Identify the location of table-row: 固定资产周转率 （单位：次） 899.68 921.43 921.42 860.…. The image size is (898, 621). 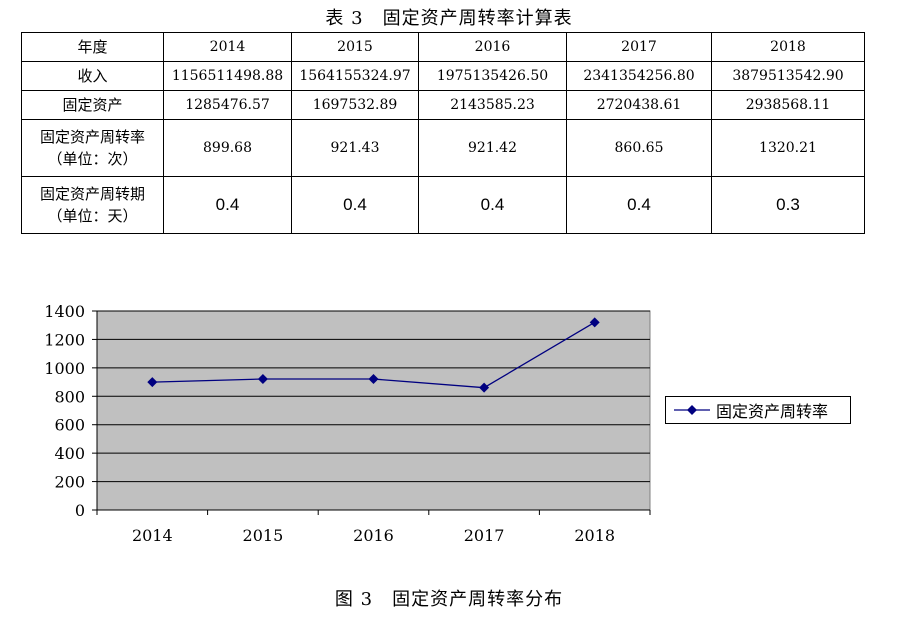
(443, 148).